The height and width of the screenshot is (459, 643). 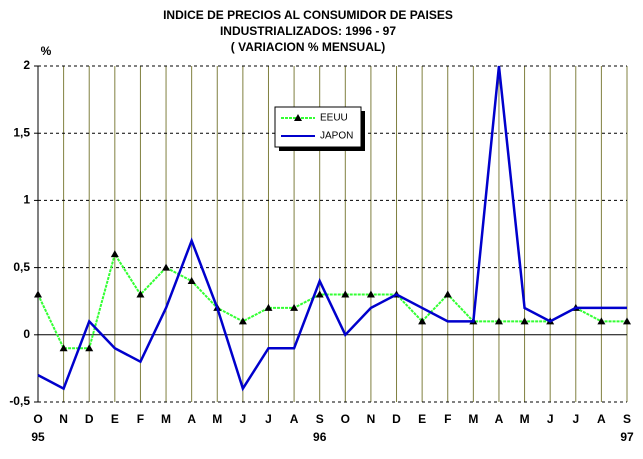 What do you see at coordinates (334, 118) in the screenshot?
I see `legend-label: EEUU` at bounding box center [334, 118].